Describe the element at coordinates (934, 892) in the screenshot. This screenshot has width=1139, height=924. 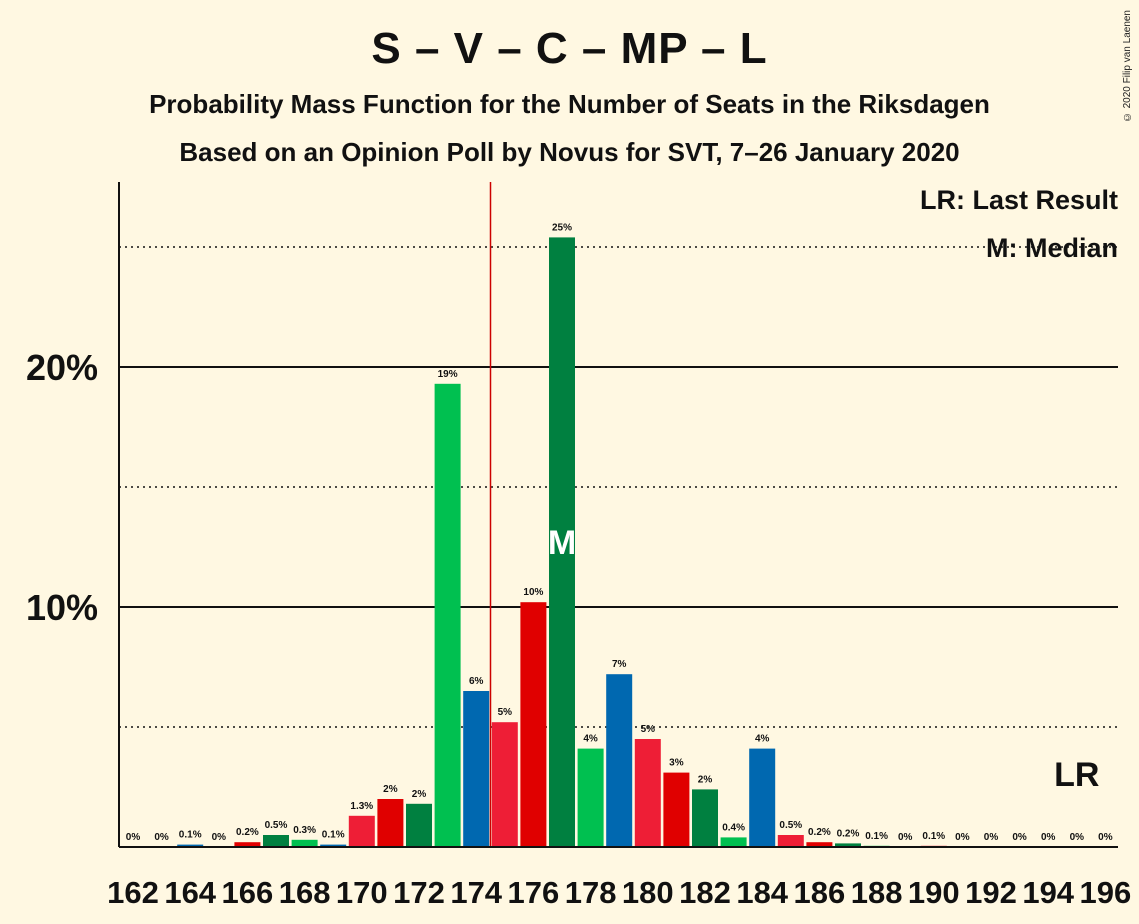
I see `x-tick-190: 190` at that location.